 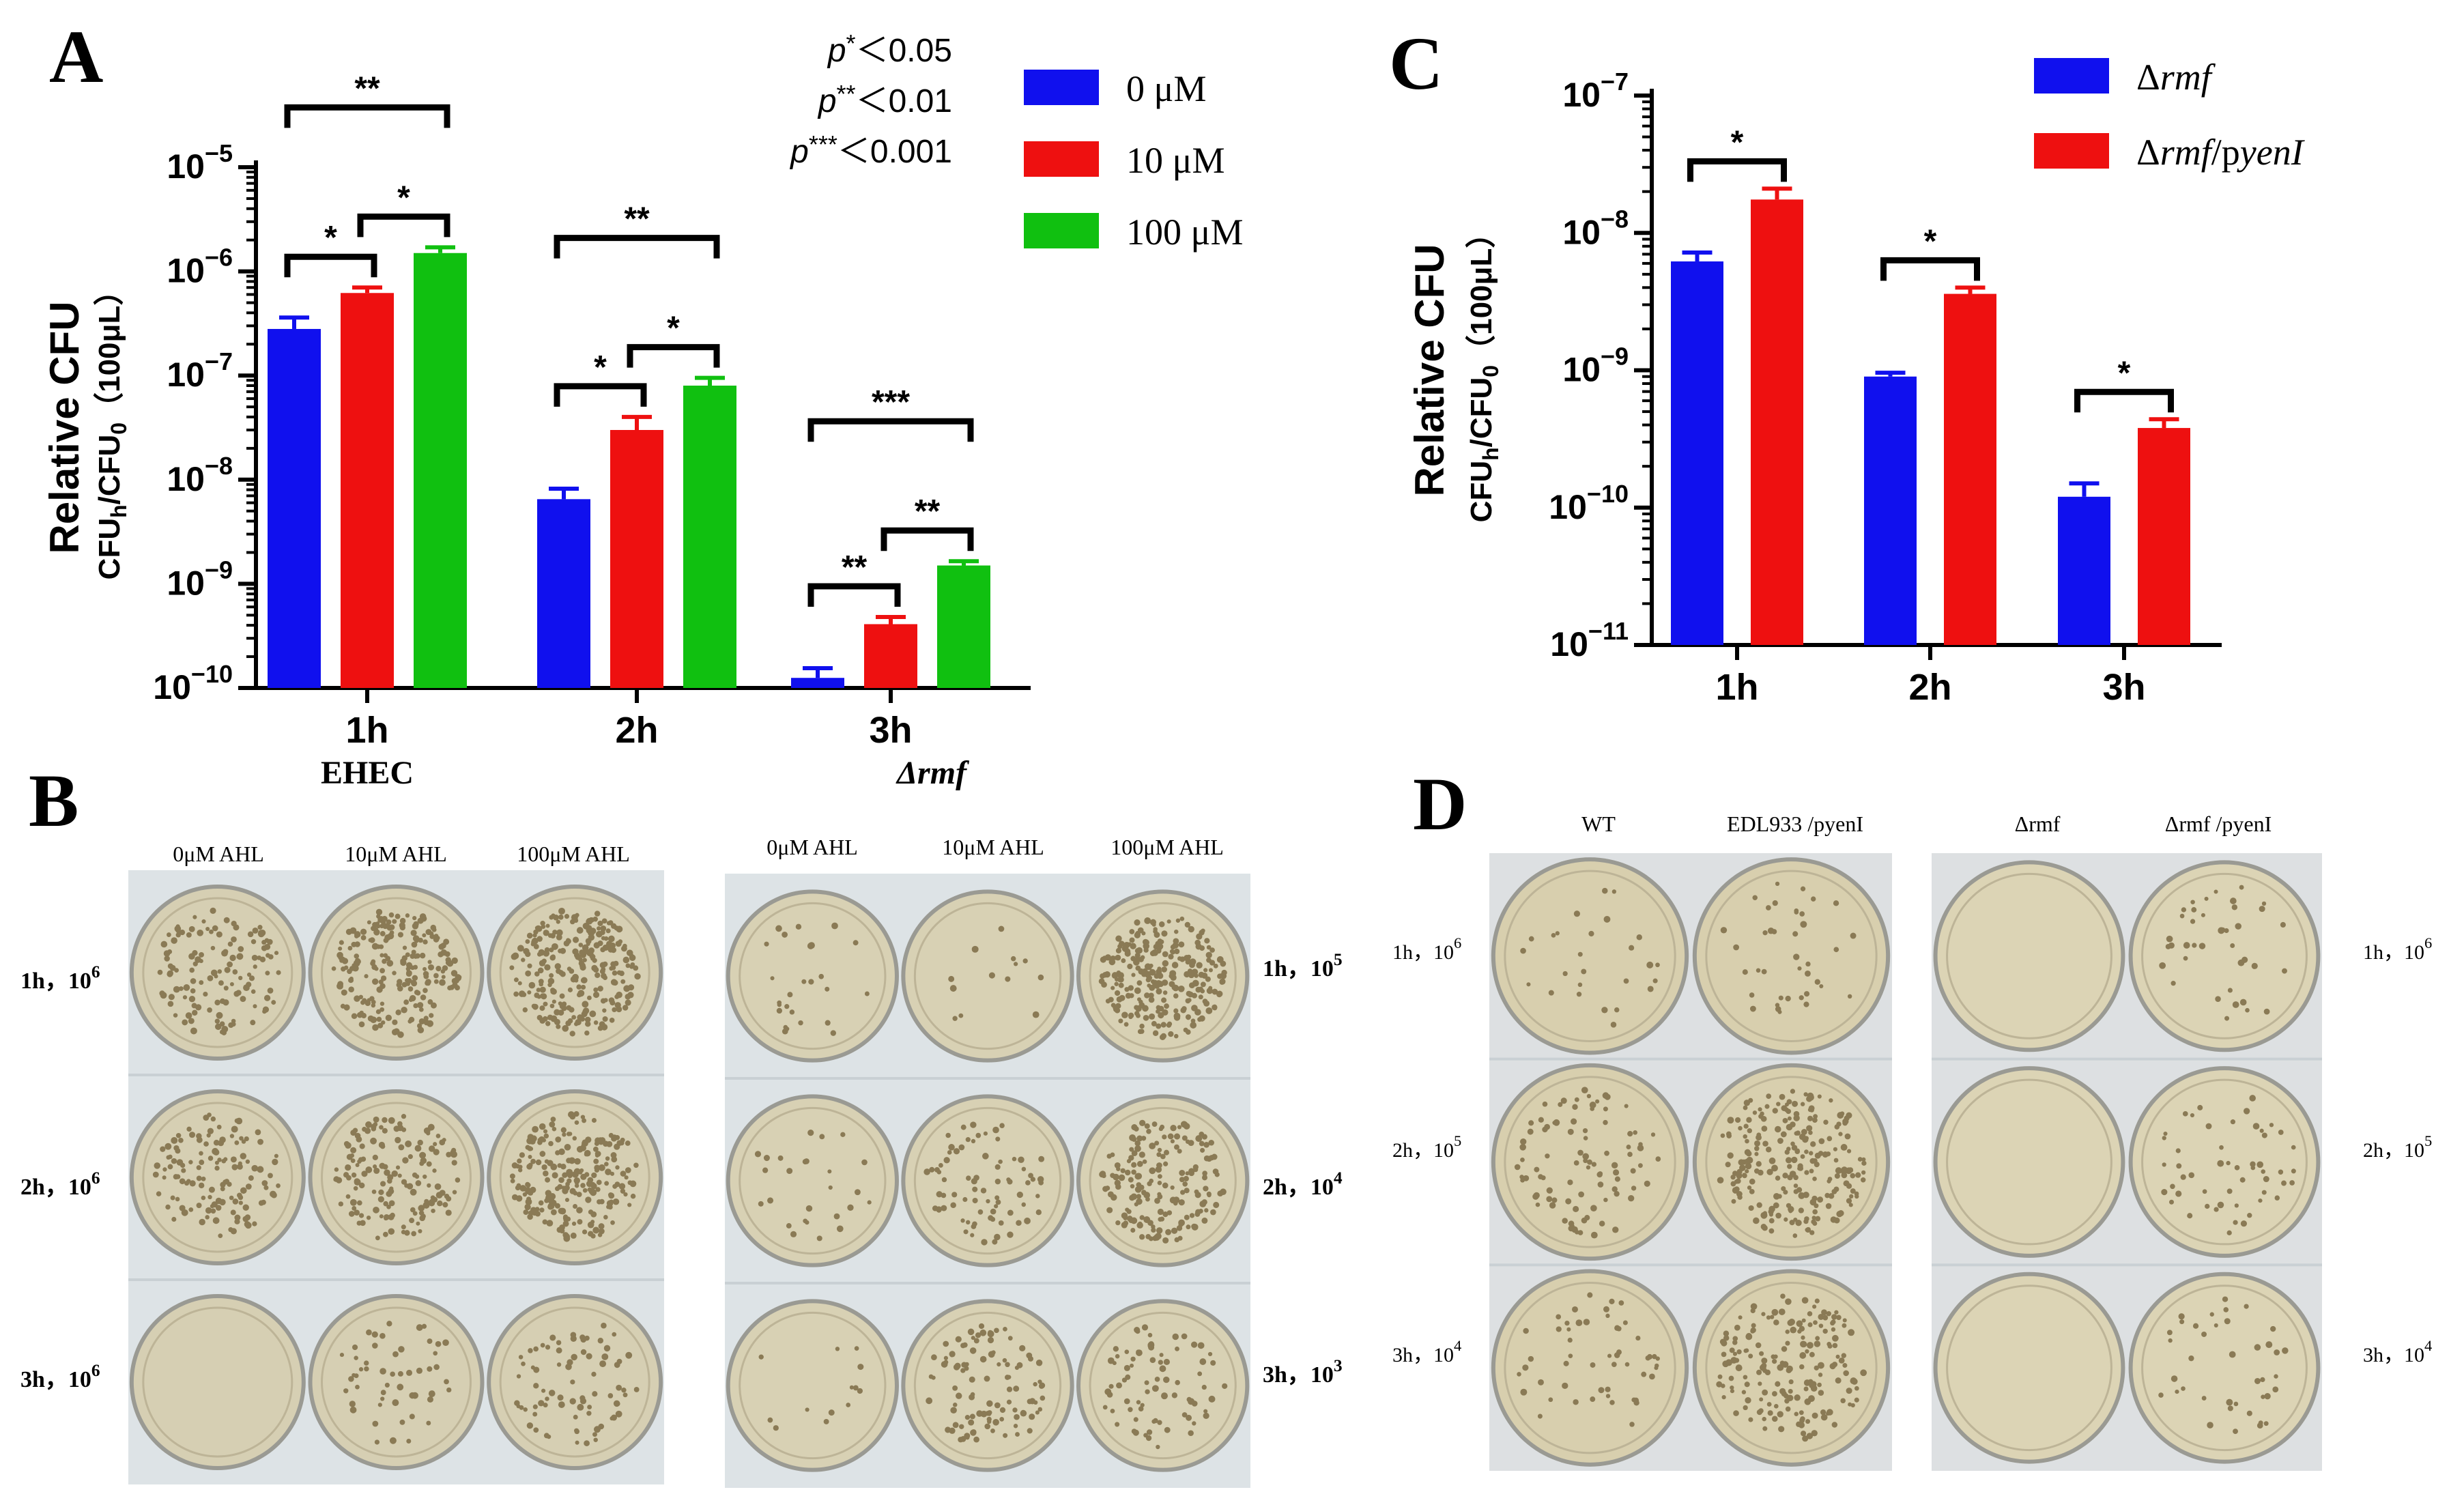 I want to click on units-part: /CFU, so click(x=1481, y=412).